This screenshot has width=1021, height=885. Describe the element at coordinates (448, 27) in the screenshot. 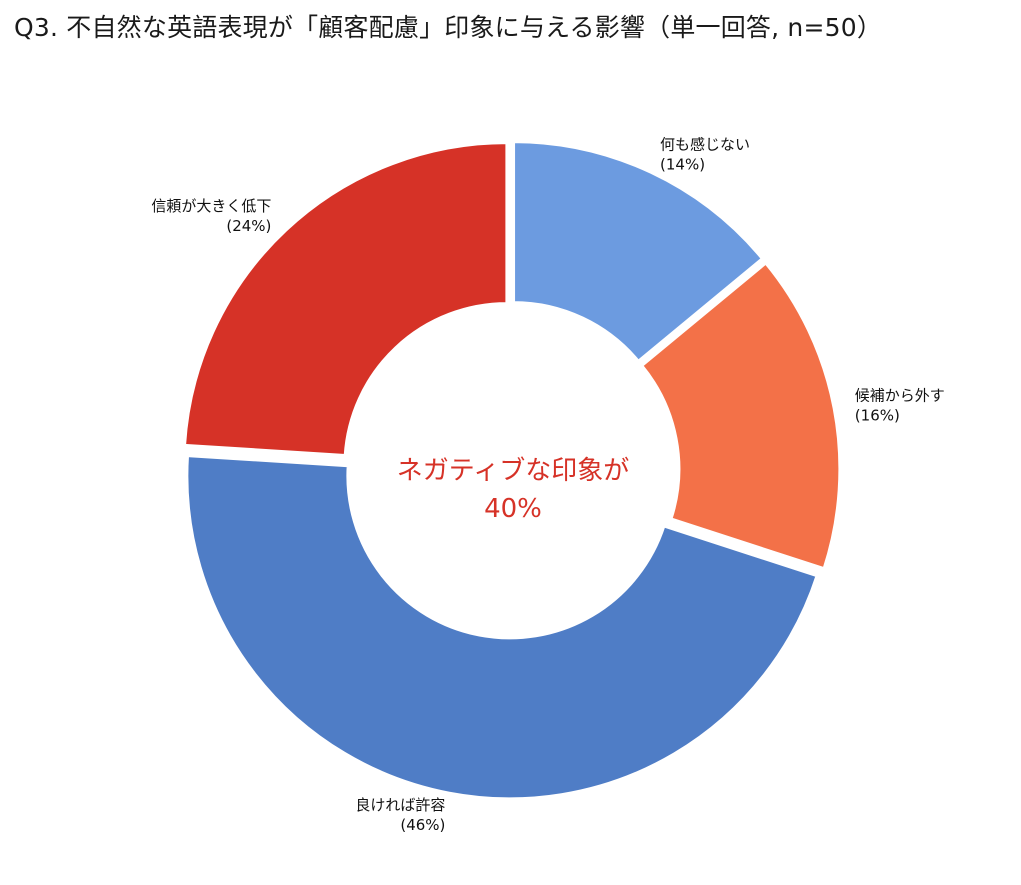

I see `chart-title: Q3. 不自然な英語表現が「顧客配慮」印象に与える影響（単一回答, n=50）` at that location.